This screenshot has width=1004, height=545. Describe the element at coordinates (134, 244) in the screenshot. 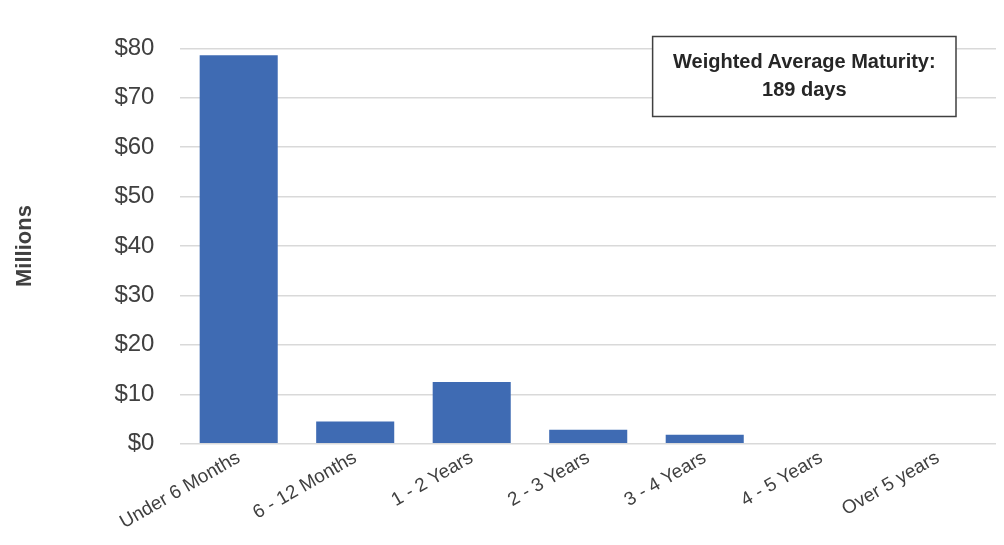

I see `y-tick-label: $40` at that location.